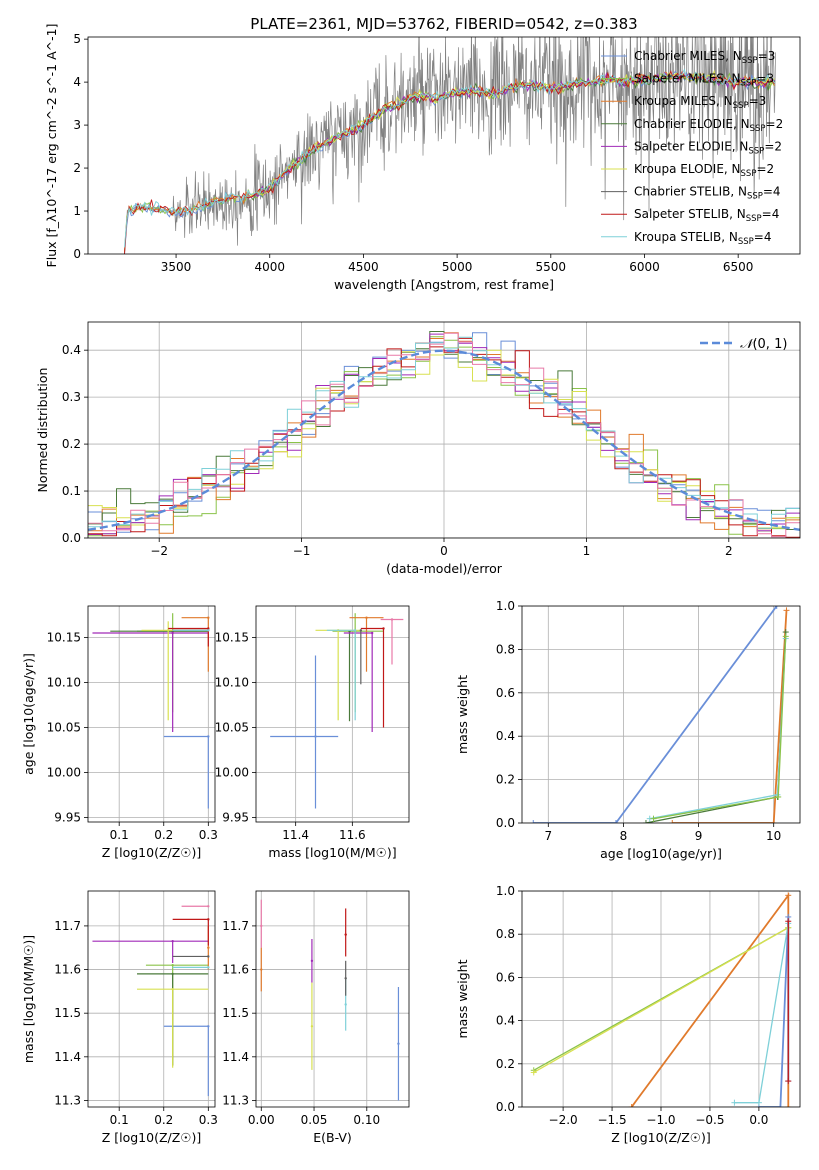  What do you see at coordinates (686, 237) in the screenshot?
I see `legend-label-main: Kroupa STELIB, N` at bounding box center [686, 237].